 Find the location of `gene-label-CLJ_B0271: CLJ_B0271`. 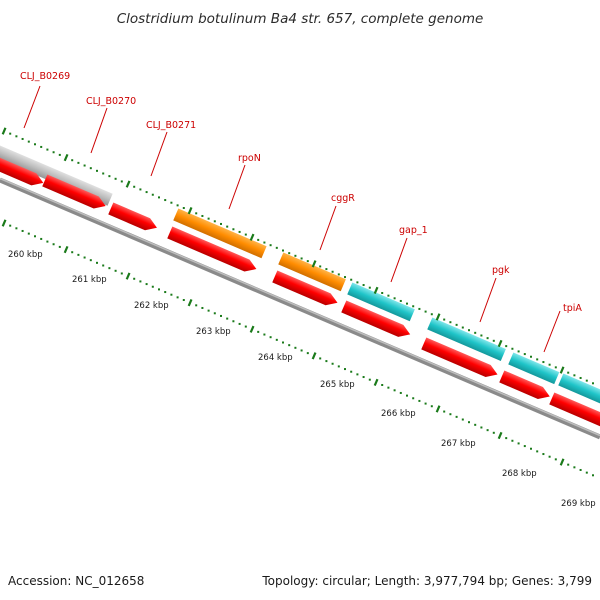

gene-label-CLJ_B0271: CLJ_B0271 is located at coordinates (171, 148).